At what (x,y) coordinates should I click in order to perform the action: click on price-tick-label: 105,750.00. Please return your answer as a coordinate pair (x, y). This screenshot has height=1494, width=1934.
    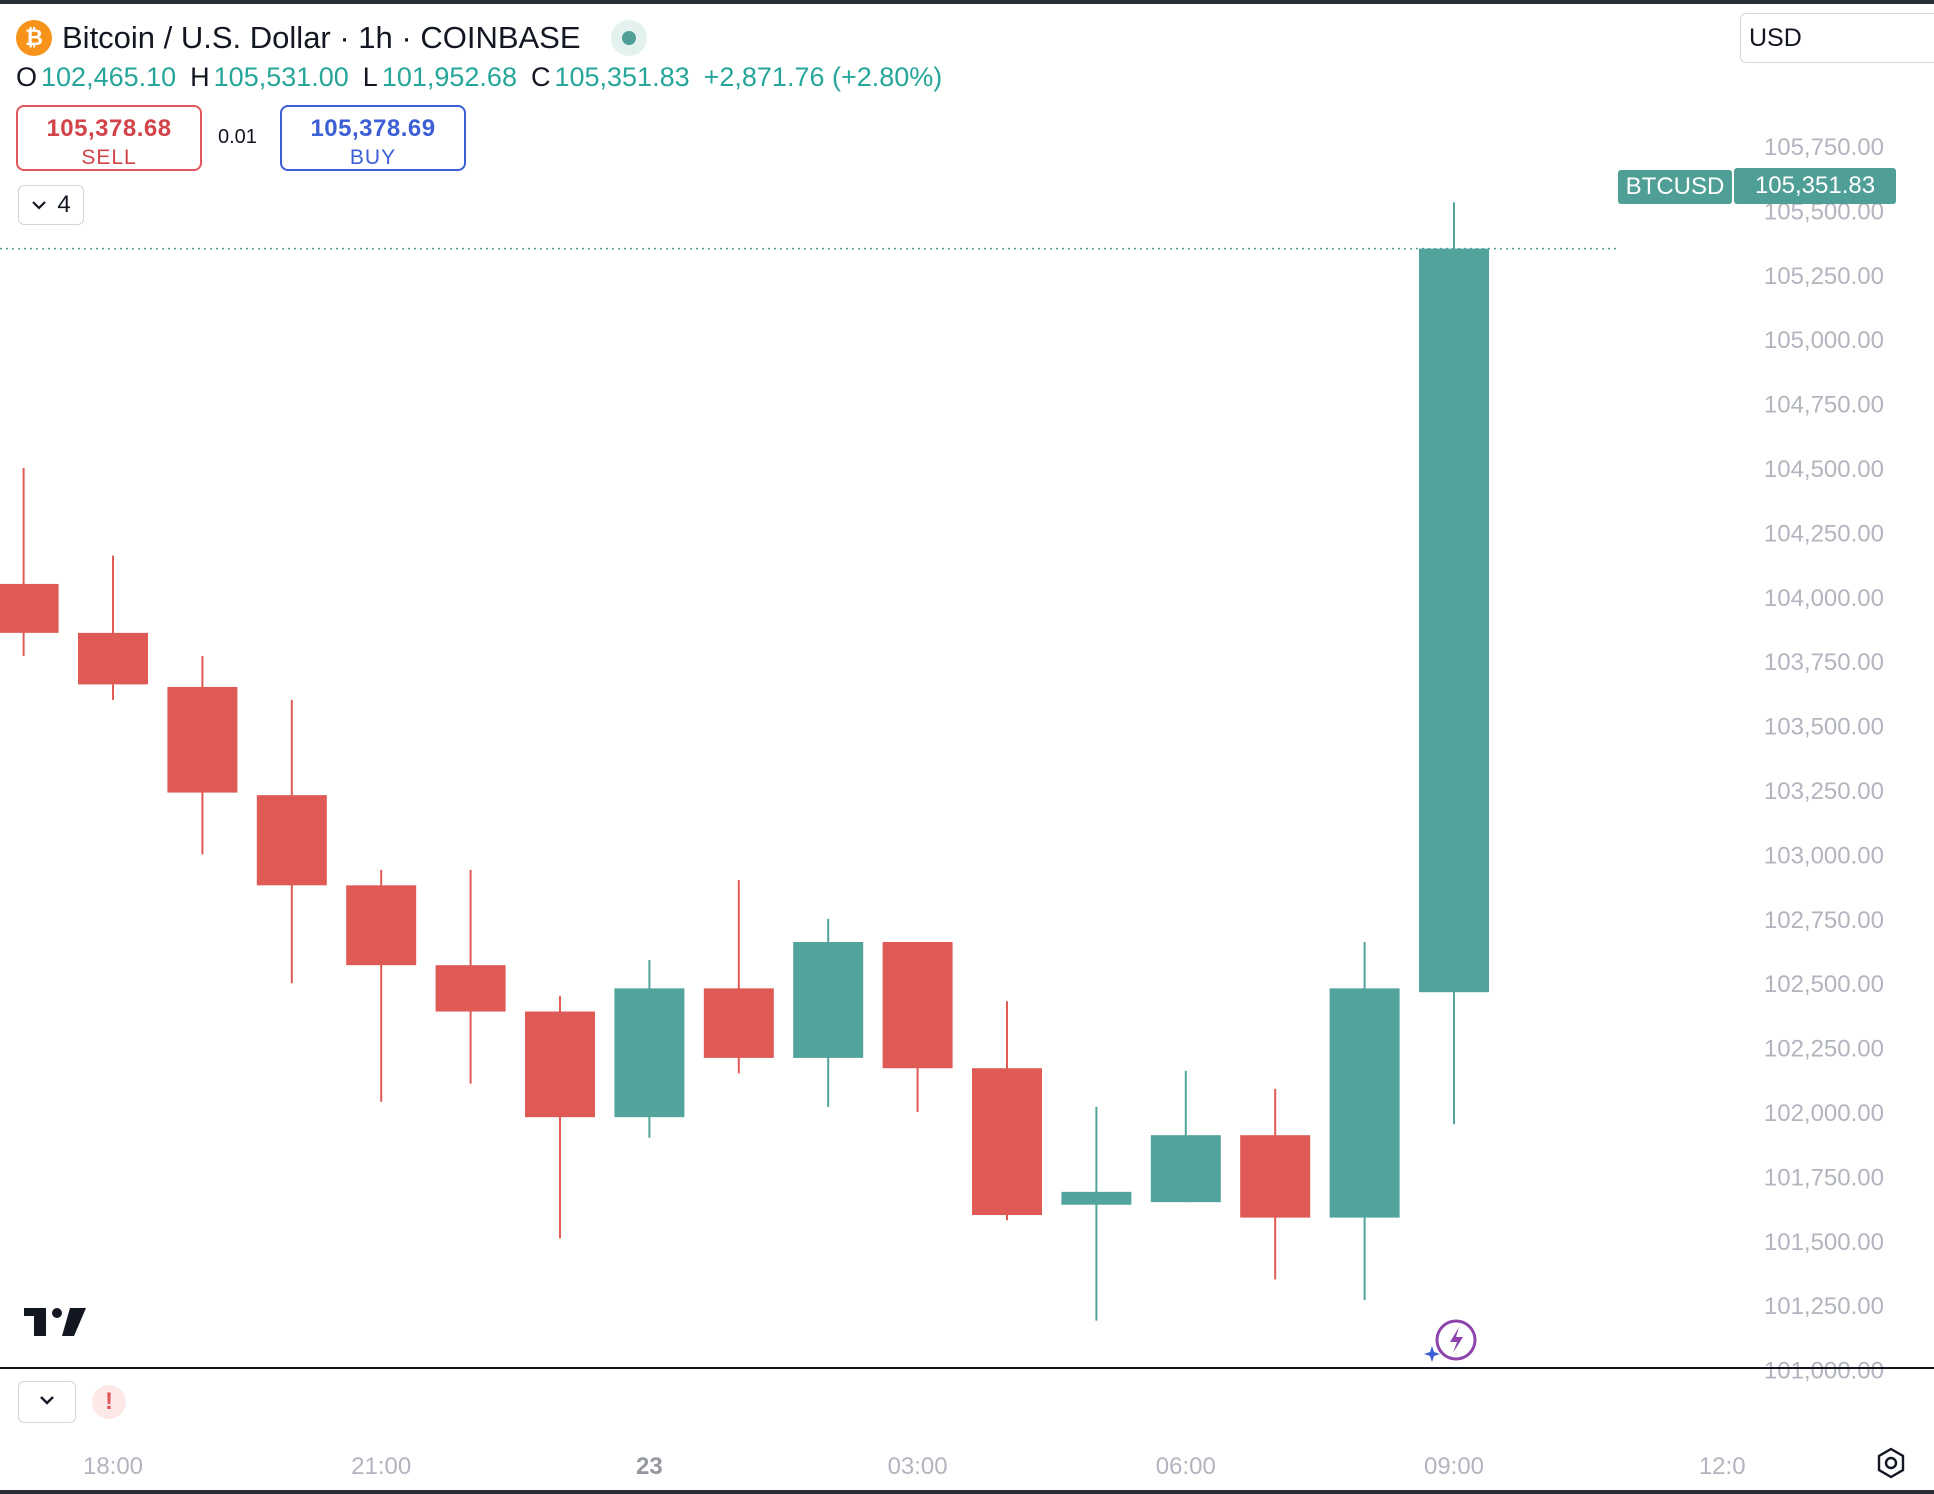
    Looking at the image, I should click on (1824, 147).